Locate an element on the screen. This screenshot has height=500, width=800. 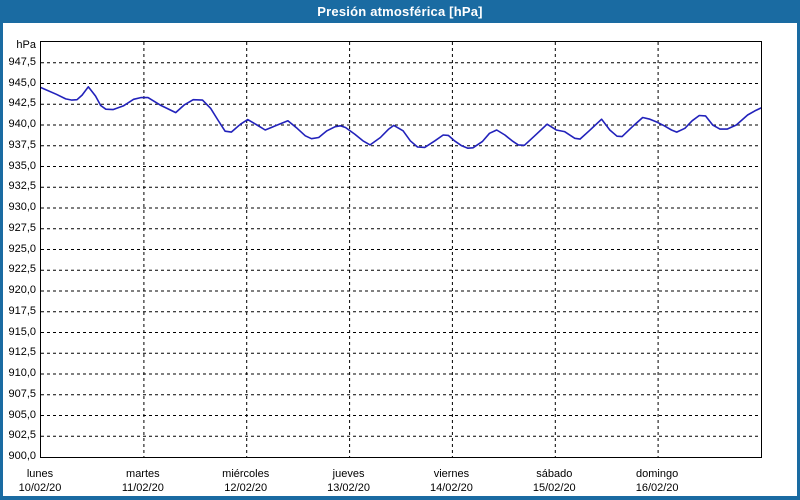
window-title: Presión atmosférica [hPa] is located at coordinates (400, 11).